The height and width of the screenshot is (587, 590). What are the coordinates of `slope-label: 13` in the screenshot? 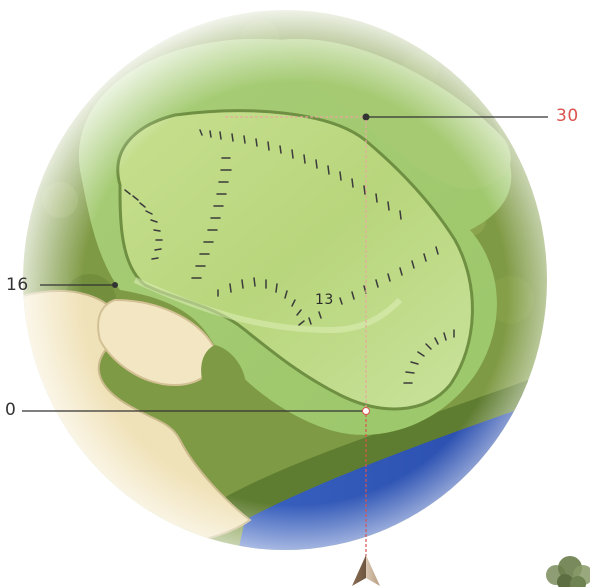 It's located at (324, 300).